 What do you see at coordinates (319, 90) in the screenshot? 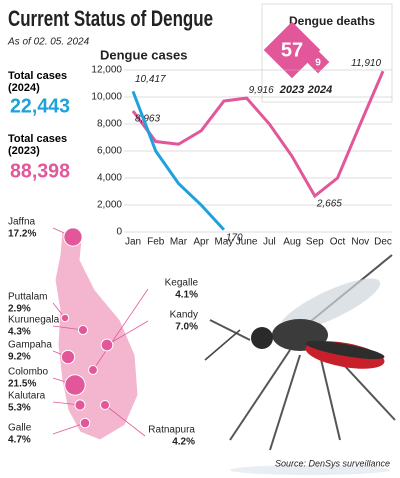
I see `deaths-year: 2024` at bounding box center [319, 90].